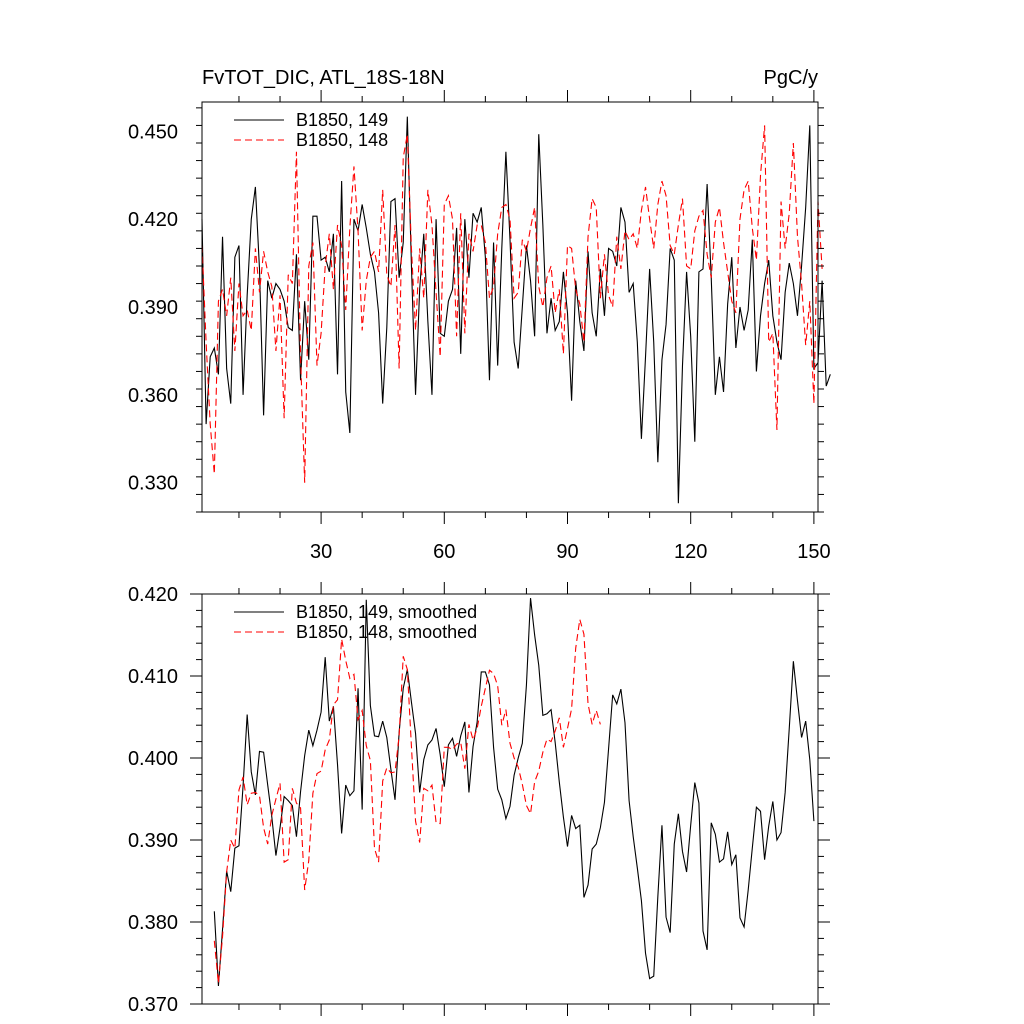 This screenshot has width=1024, height=1024. What do you see at coordinates (342, 140) in the screenshot?
I see `top-legend-label: B1850, 148` at bounding box center [342, 140].